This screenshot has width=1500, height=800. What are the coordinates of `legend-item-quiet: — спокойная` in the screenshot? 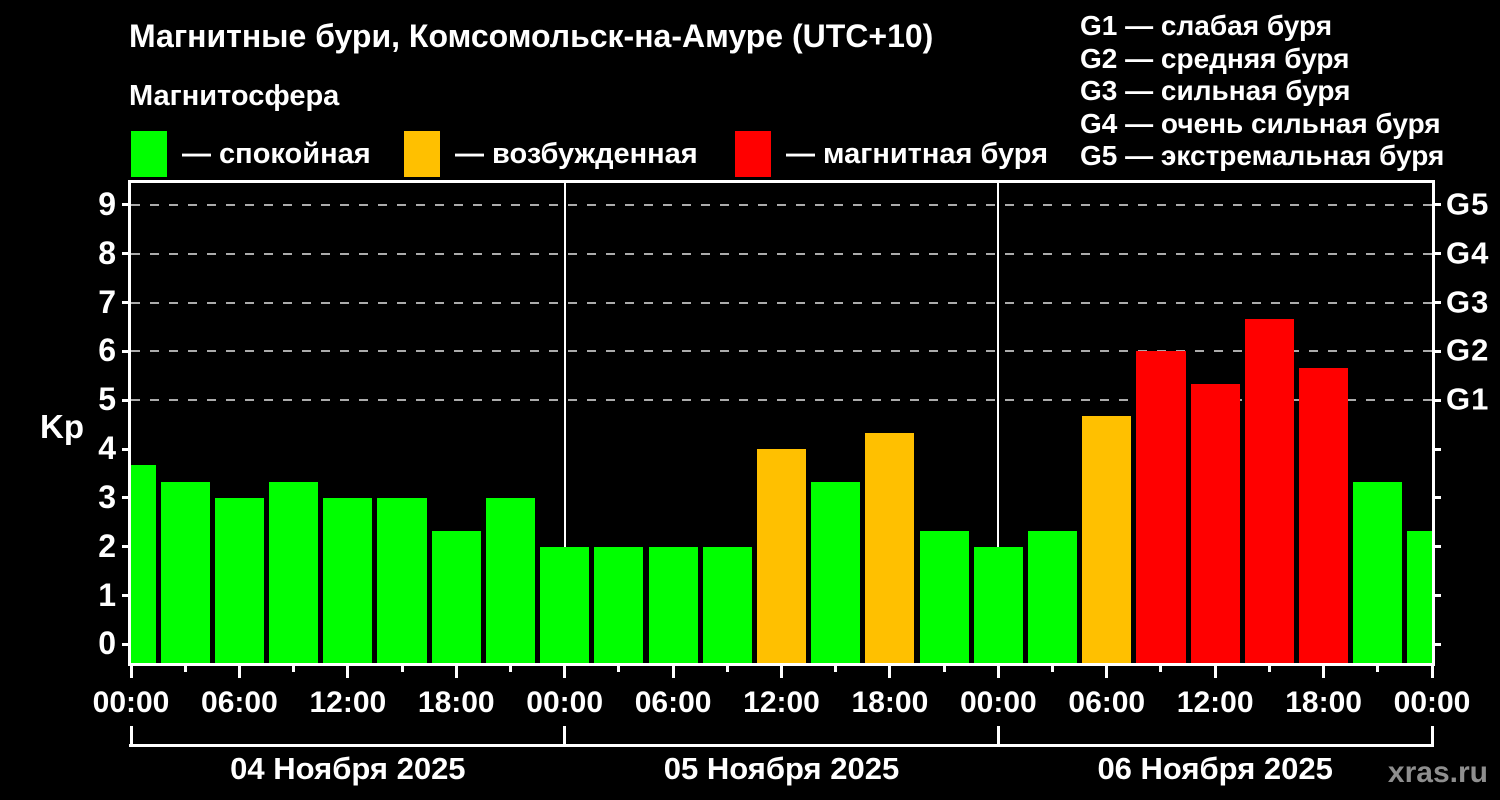 It's located at (251, 154).